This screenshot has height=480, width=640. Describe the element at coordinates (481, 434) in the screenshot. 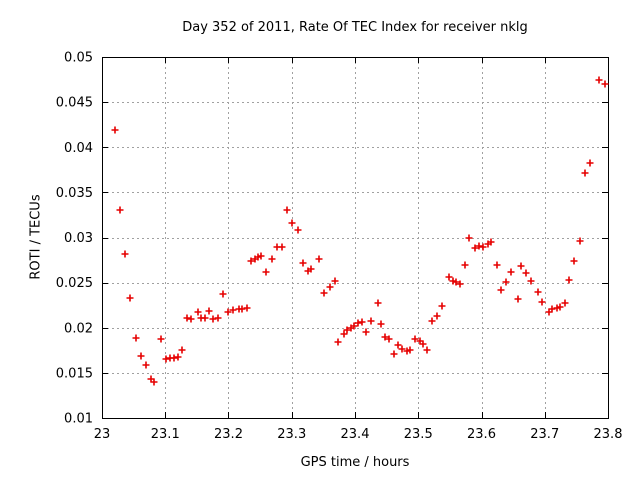

I see `x-tick-label: 23.6` at that location.